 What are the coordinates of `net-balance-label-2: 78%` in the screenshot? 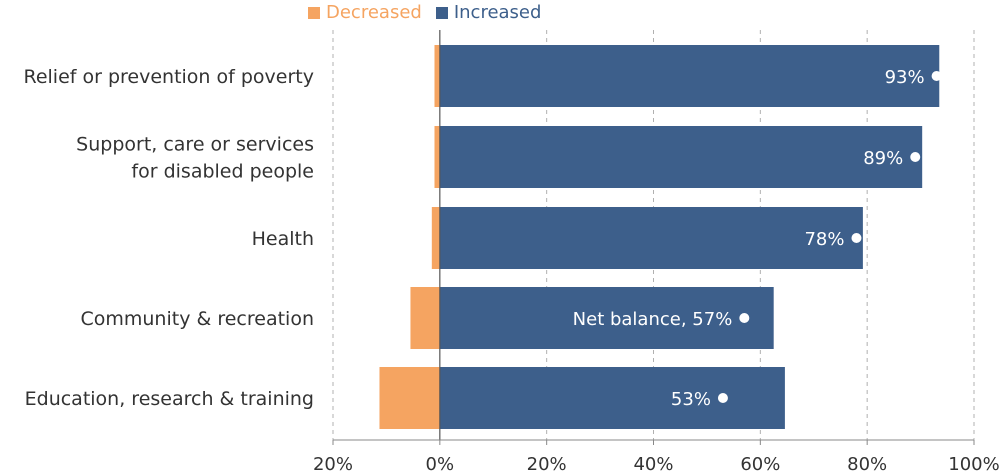 It's located at (824, 239).